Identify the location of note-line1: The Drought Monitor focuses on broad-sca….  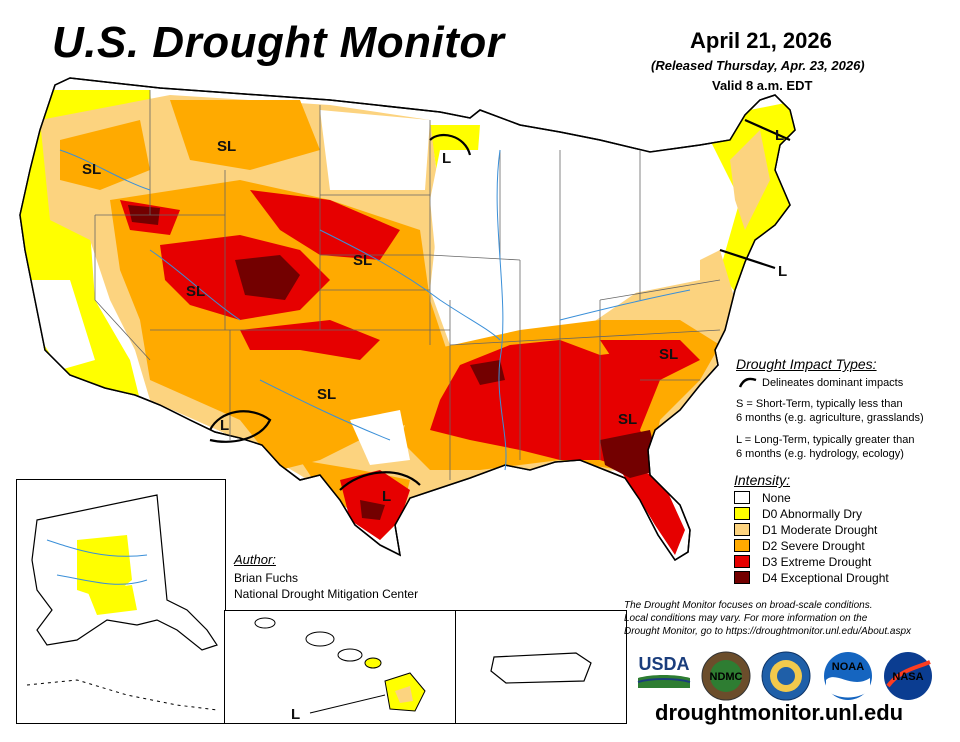
(748, 605).